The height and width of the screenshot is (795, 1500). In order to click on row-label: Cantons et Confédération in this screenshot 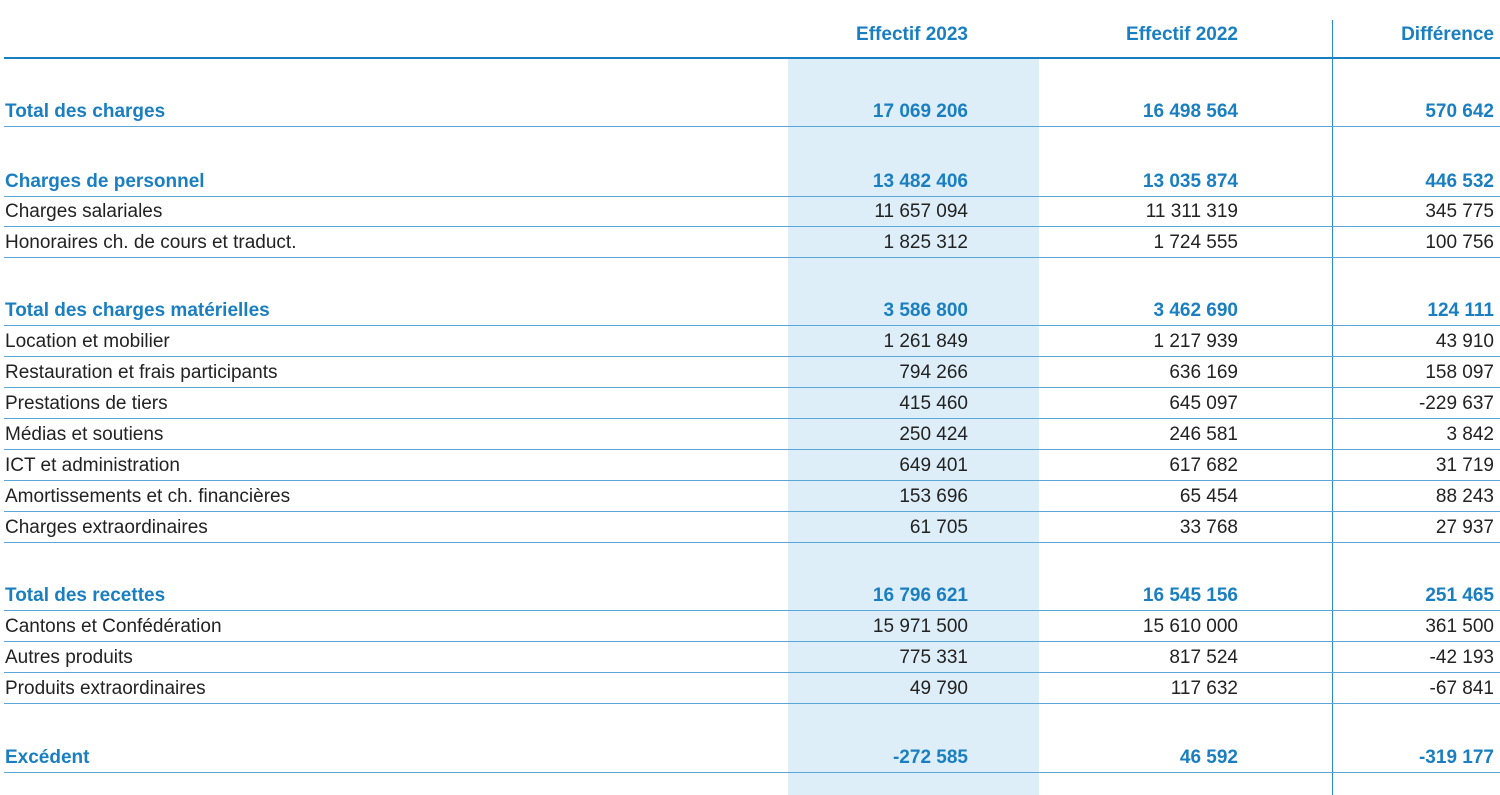, I will do `click(113, 626)`.